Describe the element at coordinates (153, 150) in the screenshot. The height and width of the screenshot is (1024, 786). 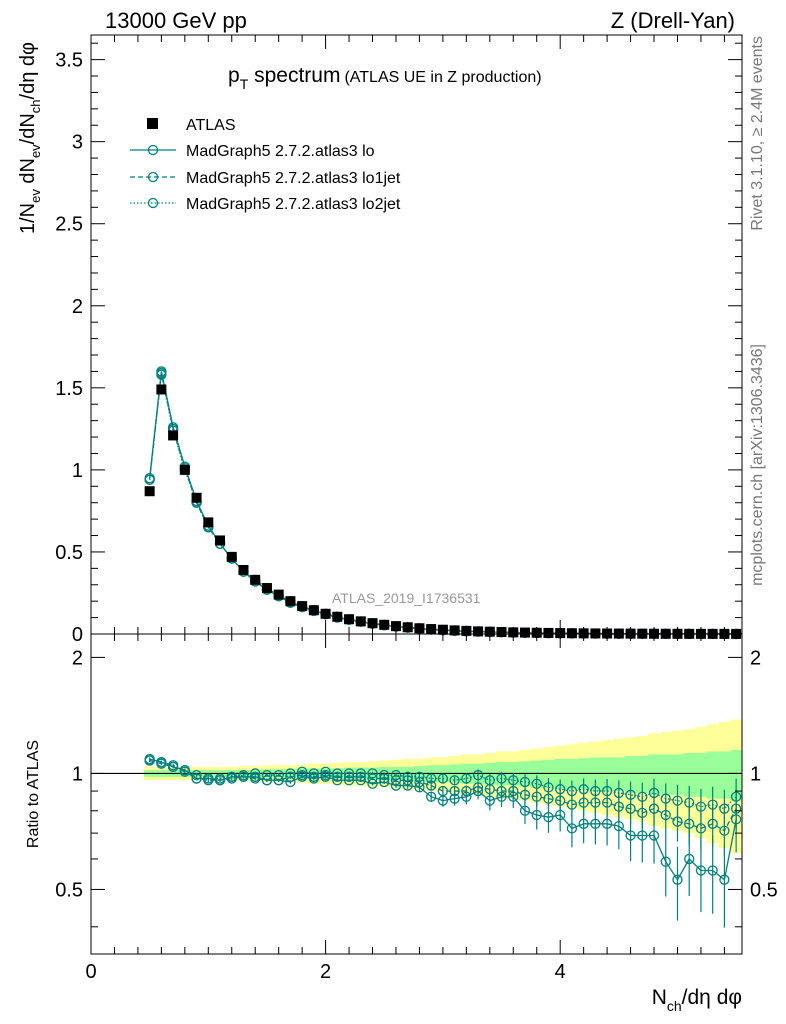
I see `legend-marker-lo` at that location.